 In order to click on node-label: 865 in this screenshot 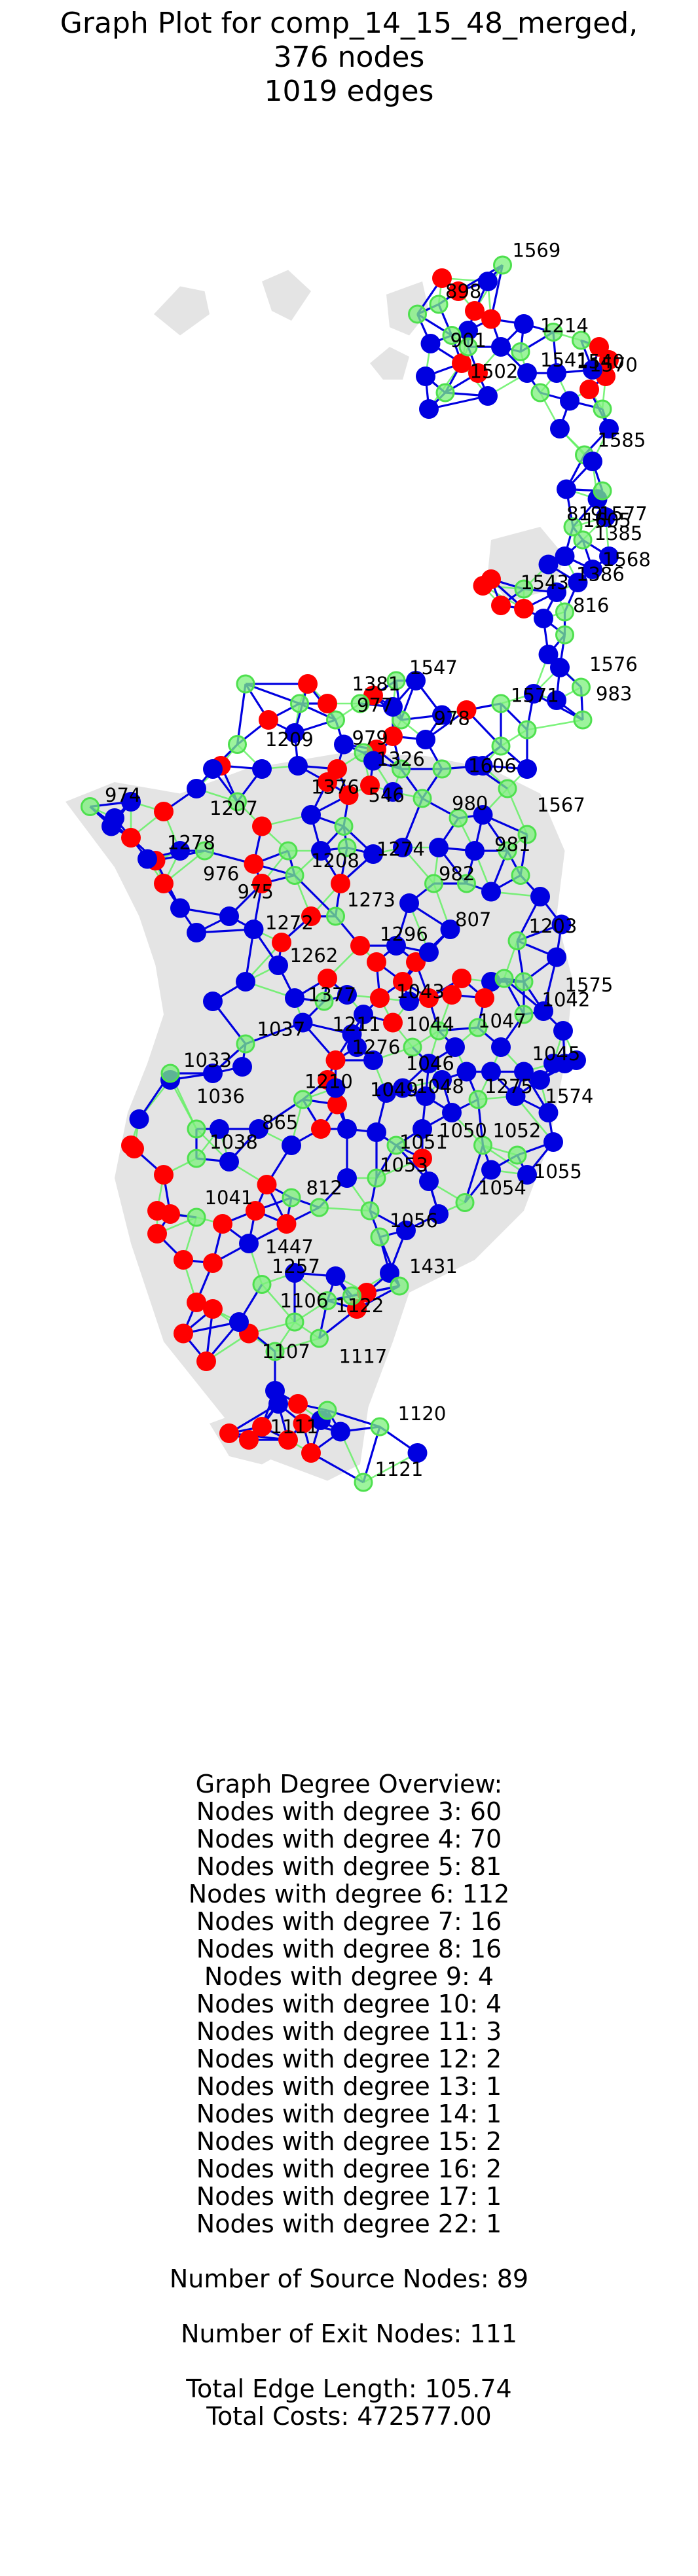, I will do `click(280, 1122)`.